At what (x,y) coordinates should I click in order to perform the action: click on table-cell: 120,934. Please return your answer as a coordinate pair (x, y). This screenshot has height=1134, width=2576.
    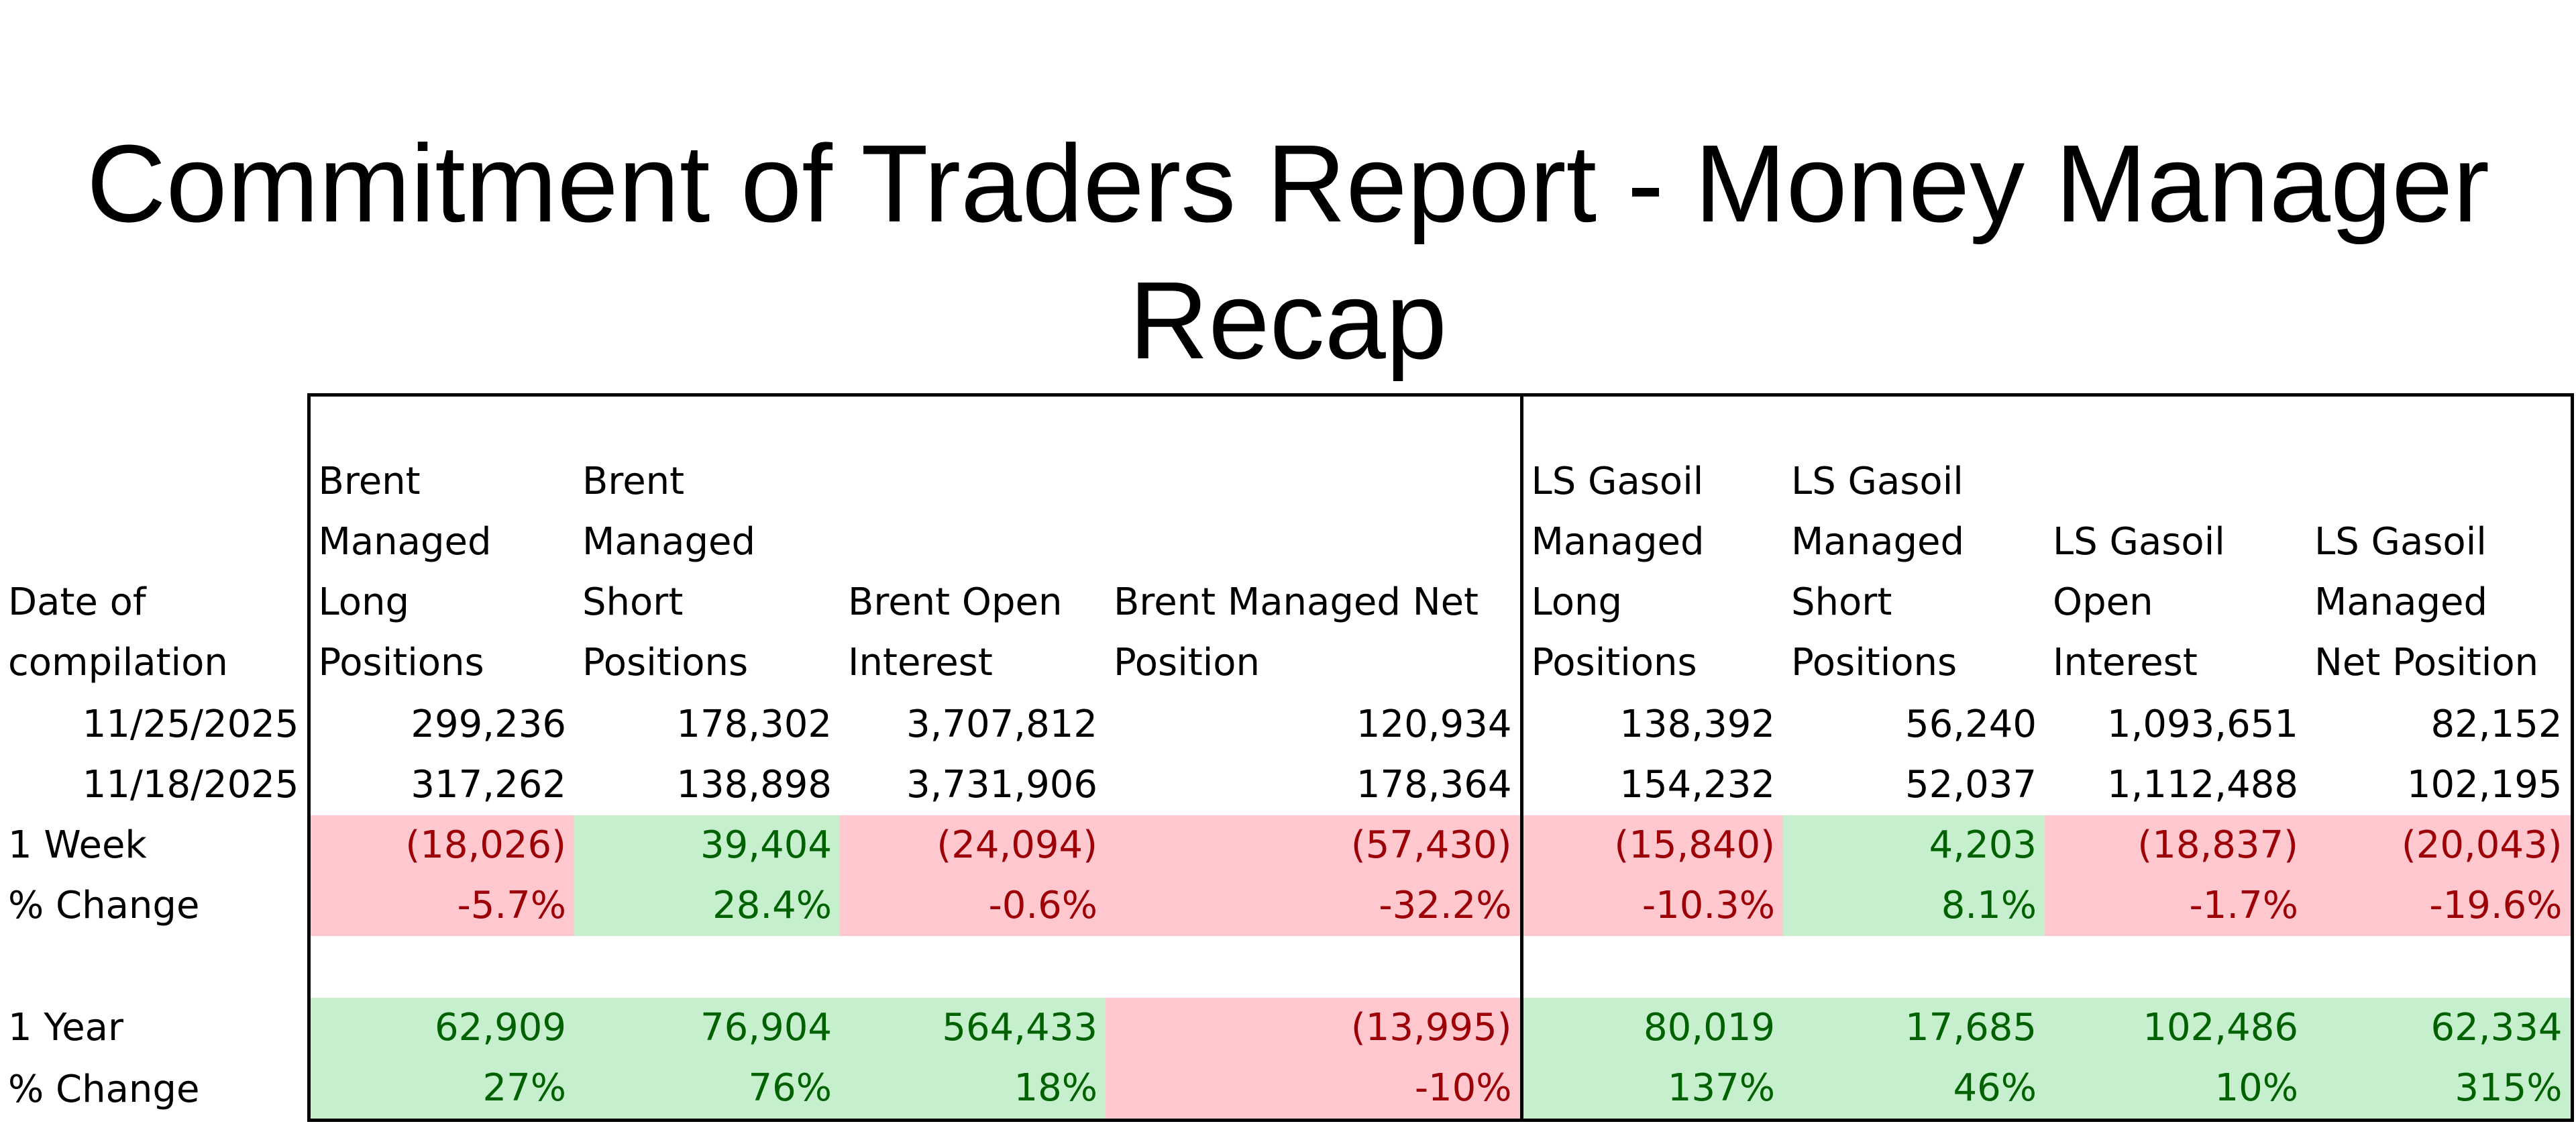
    Looking at the image, I should click on (1314, 724).